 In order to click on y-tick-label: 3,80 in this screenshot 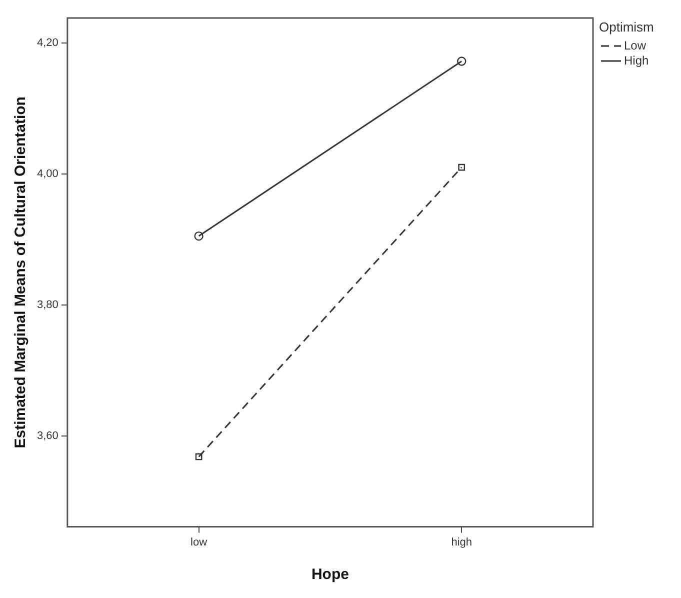, I will do `click(47, 304)`.